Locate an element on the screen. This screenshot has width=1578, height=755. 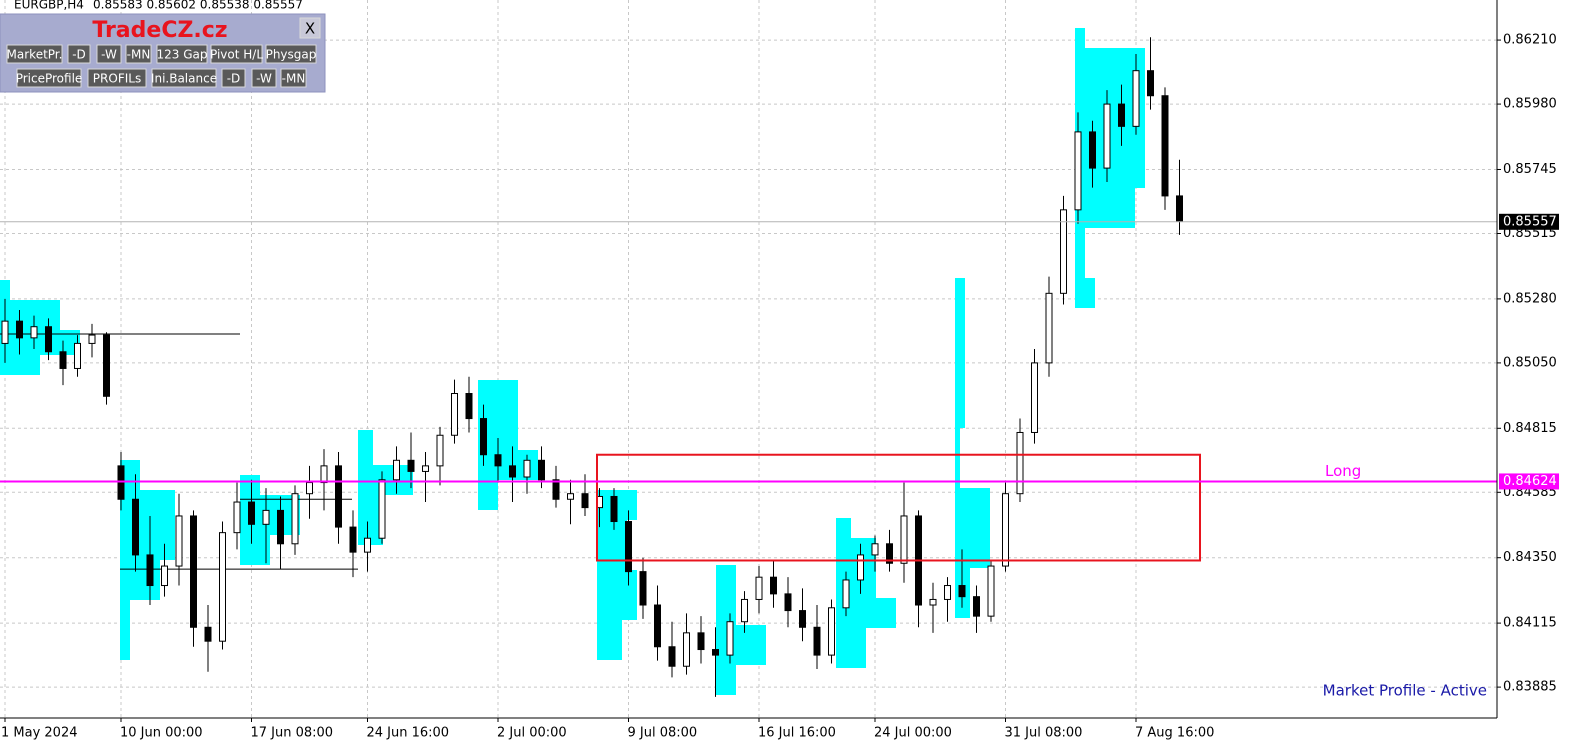
close-button: X is located at coordinates (310, 28).